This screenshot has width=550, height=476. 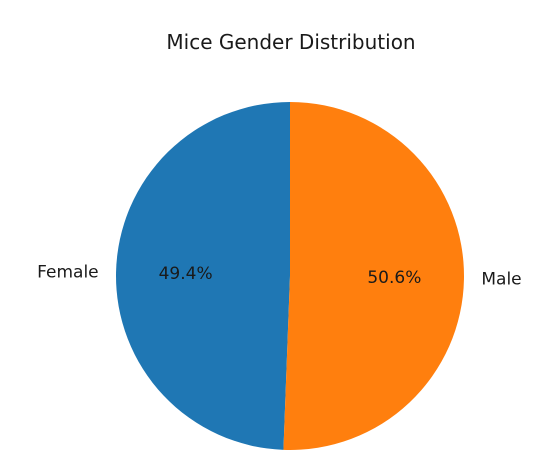 I want to click on slice-category-label: Male, so click(x=501, y=280).